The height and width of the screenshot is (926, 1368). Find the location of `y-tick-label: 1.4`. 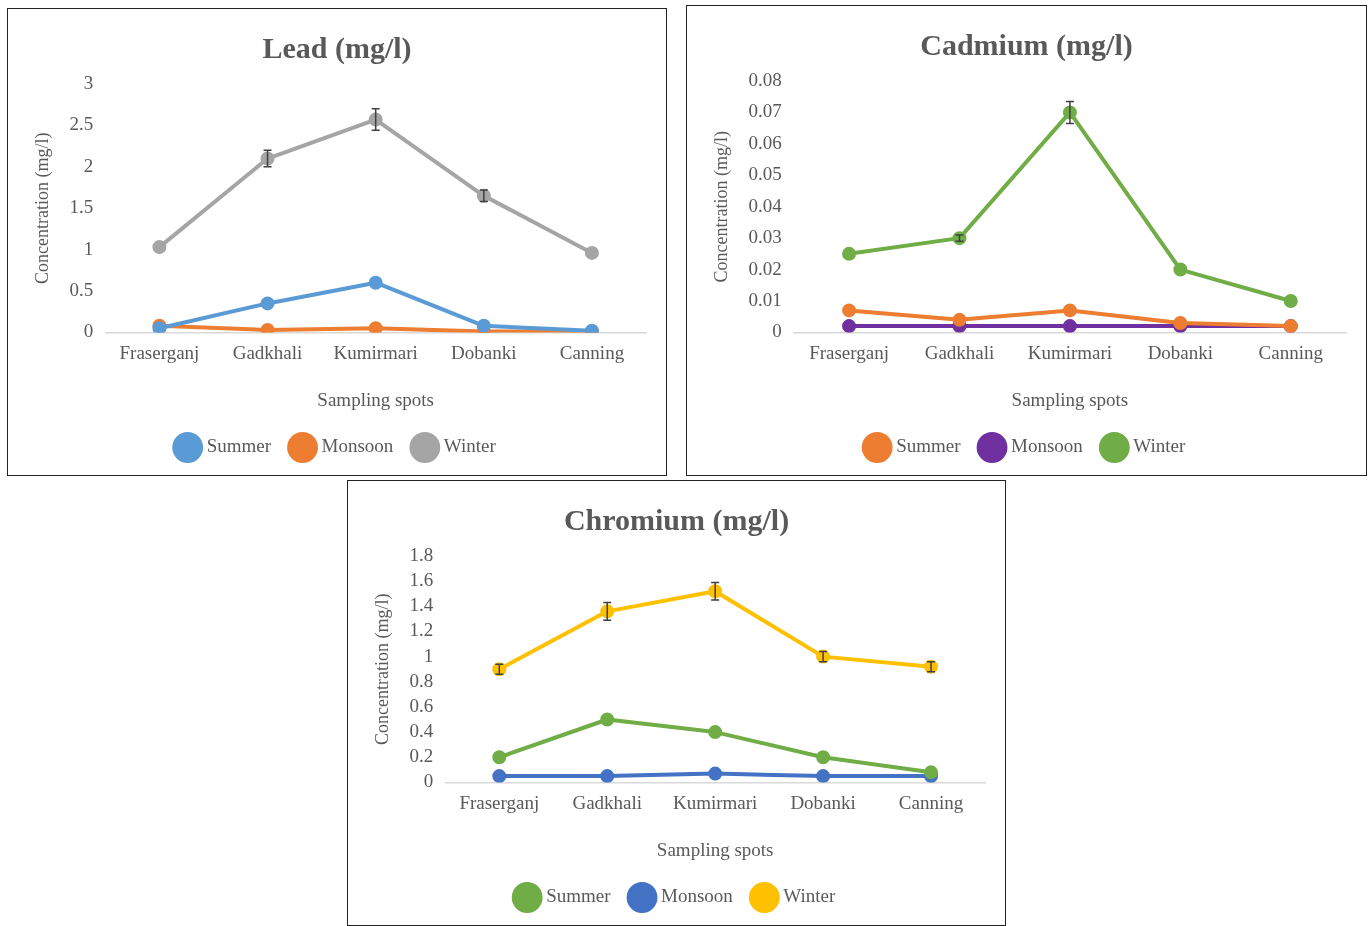

y-tick-label: 1.4 is located at coordinates (421, 605).